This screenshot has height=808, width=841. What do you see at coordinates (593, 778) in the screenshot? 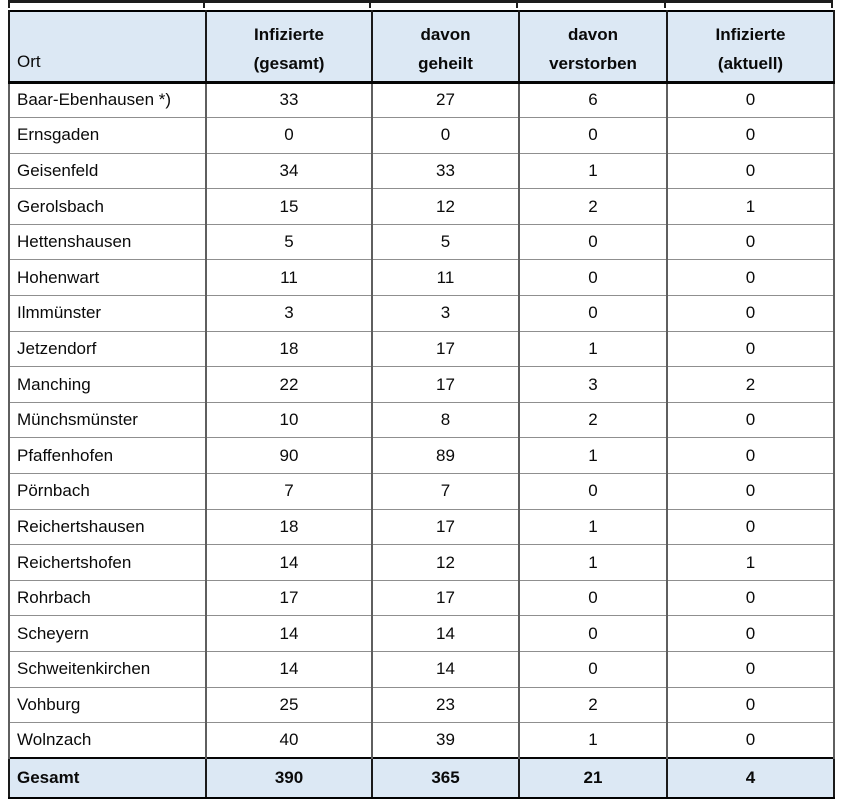
I see `total-davon-verstorben: 21` at bounding box center [593, 778].